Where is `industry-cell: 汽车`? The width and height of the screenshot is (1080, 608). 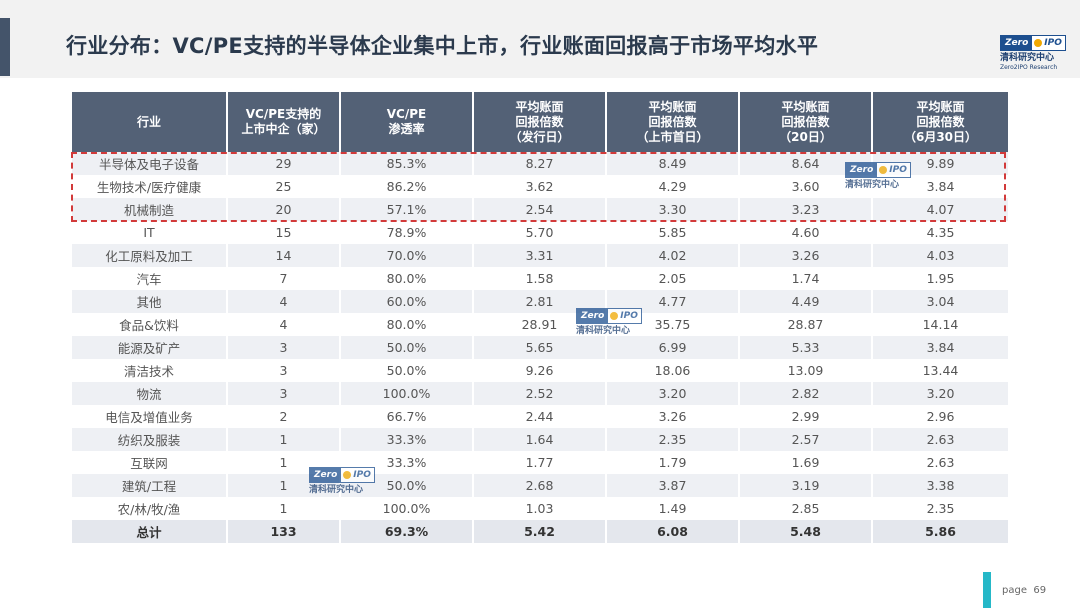
industry-cell: 汽车 is located at coordinates (150, 278).